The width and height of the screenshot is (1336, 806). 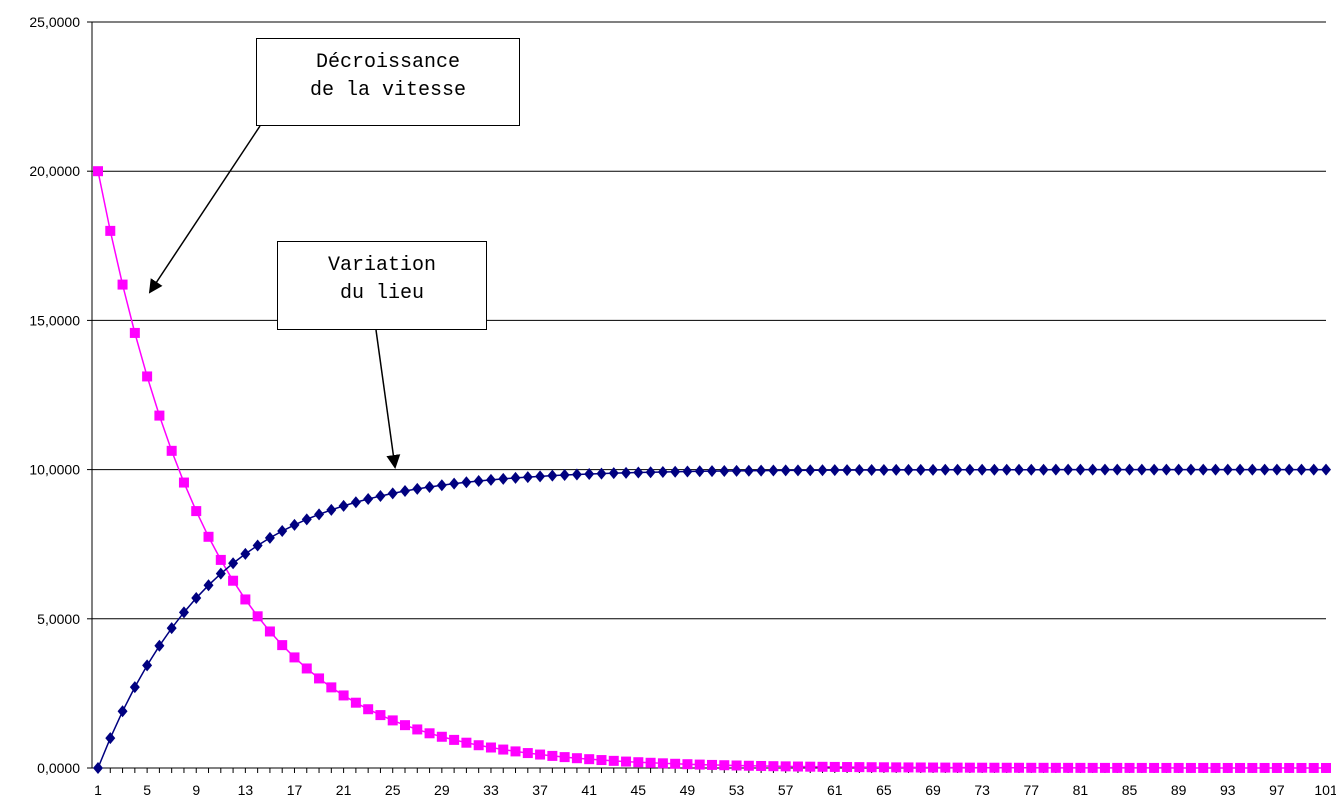 I want to click on arrow-lieu, so click(x=388, y=399).